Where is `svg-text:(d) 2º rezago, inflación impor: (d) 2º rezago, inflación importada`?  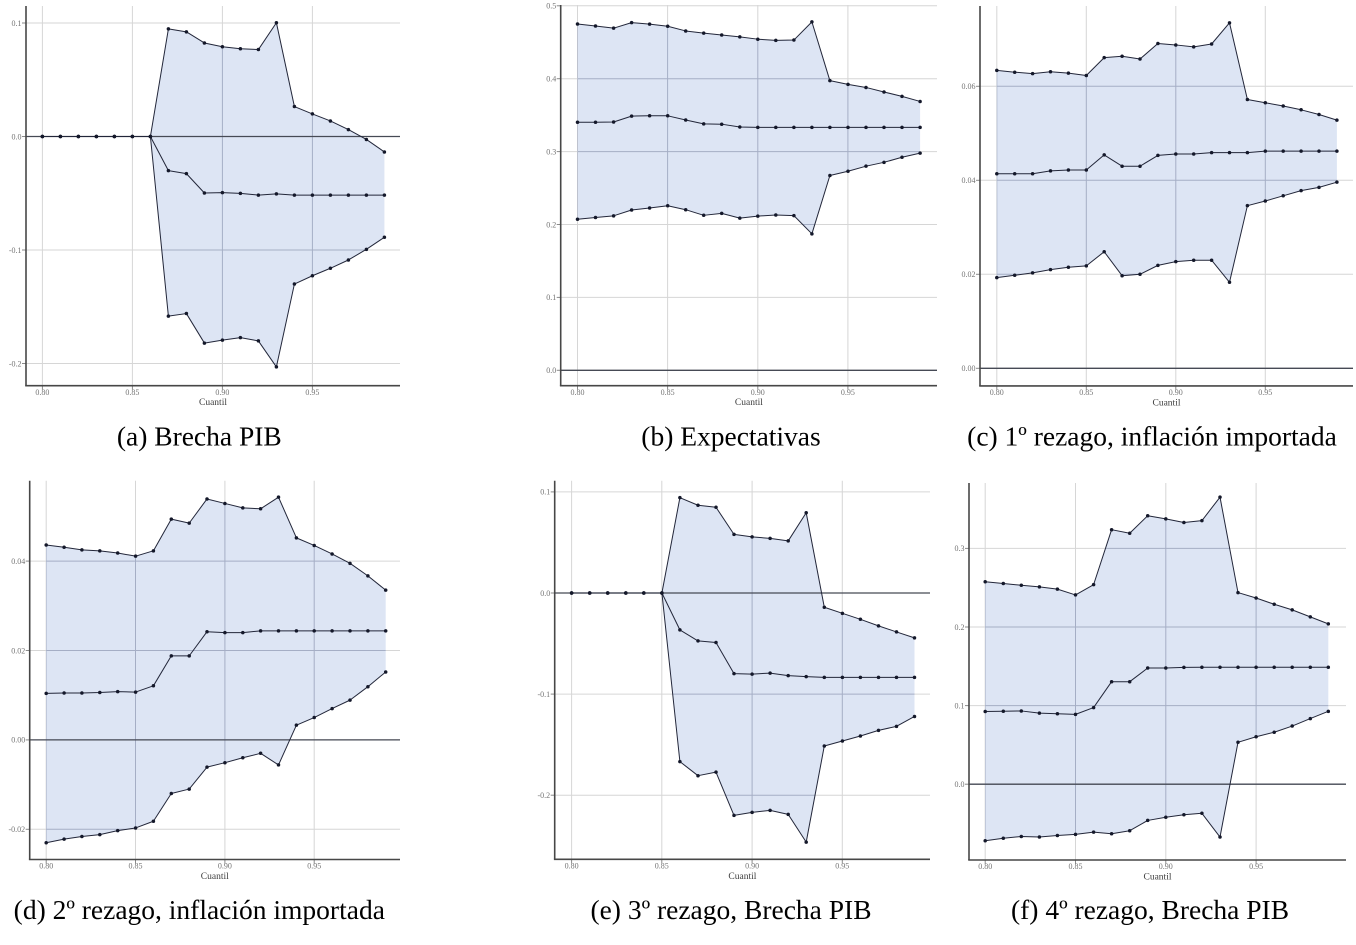
svg-text:(d) 2º rezago, inflación impor: (d) 2º rezago, inflación importada is located at coordinates (199, 909).